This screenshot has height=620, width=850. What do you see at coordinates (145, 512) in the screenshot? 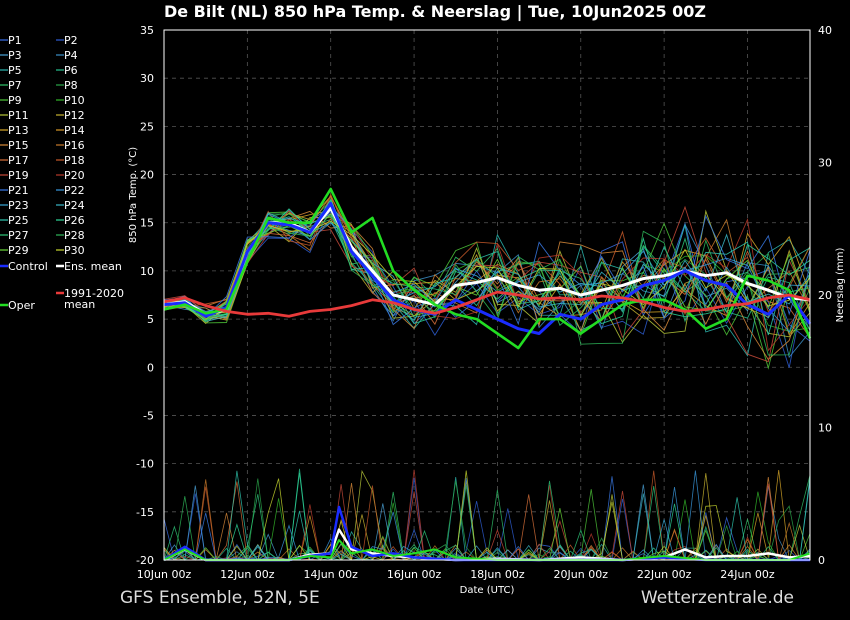
I see `y-tick-label: -15` at bounding box center [145, 512].